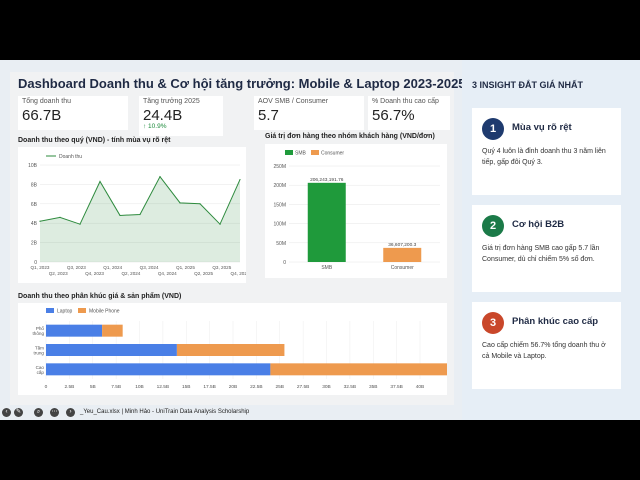 The width and height of the screenshot is (640, 480). What do you see at coordinates (18, 412) in the screenshot?
I see `pen-icon: ✎` at bounding box center [18, 412].